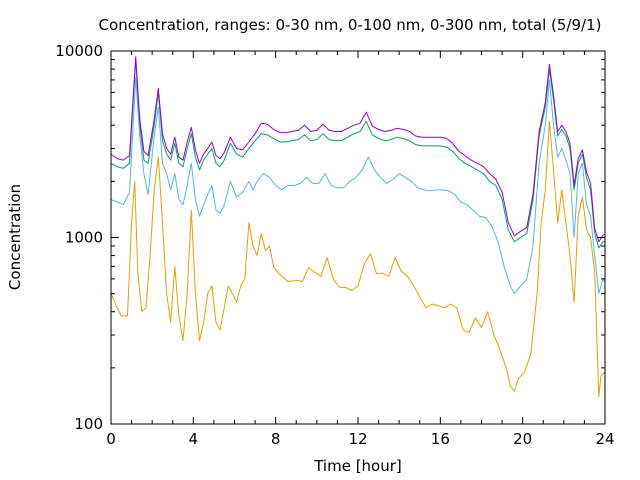  I want to click on x-tick-label: 20, so click(522, 439).